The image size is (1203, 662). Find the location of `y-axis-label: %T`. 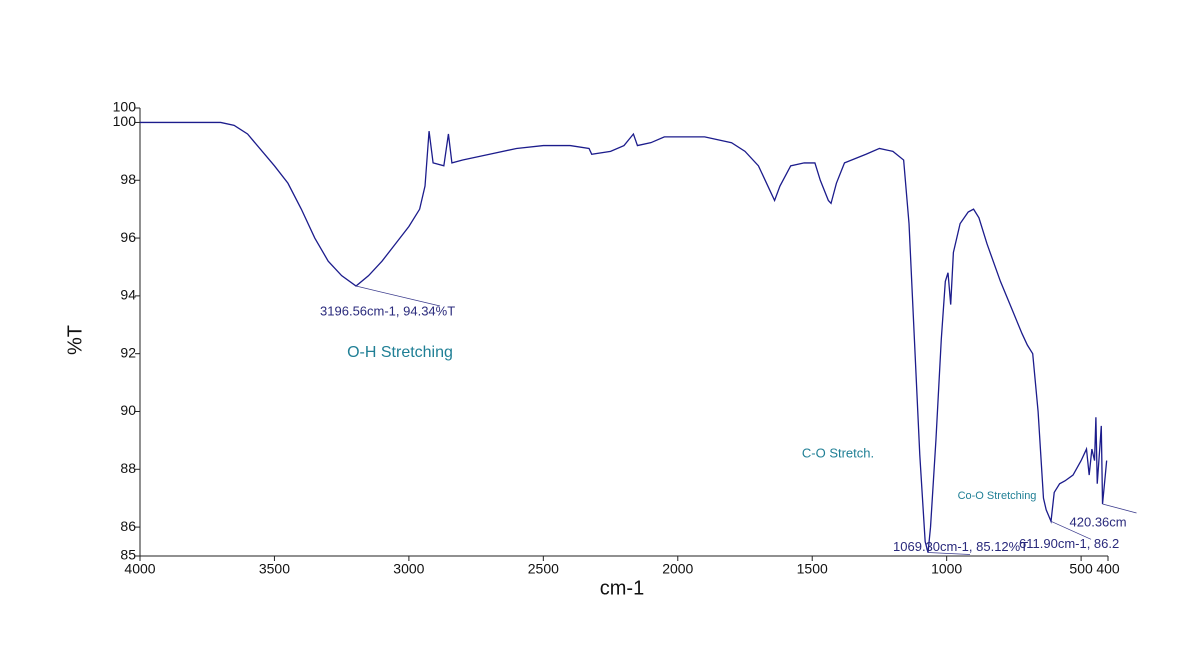

y-axis-label: %T is located at coordinates (75, 340).